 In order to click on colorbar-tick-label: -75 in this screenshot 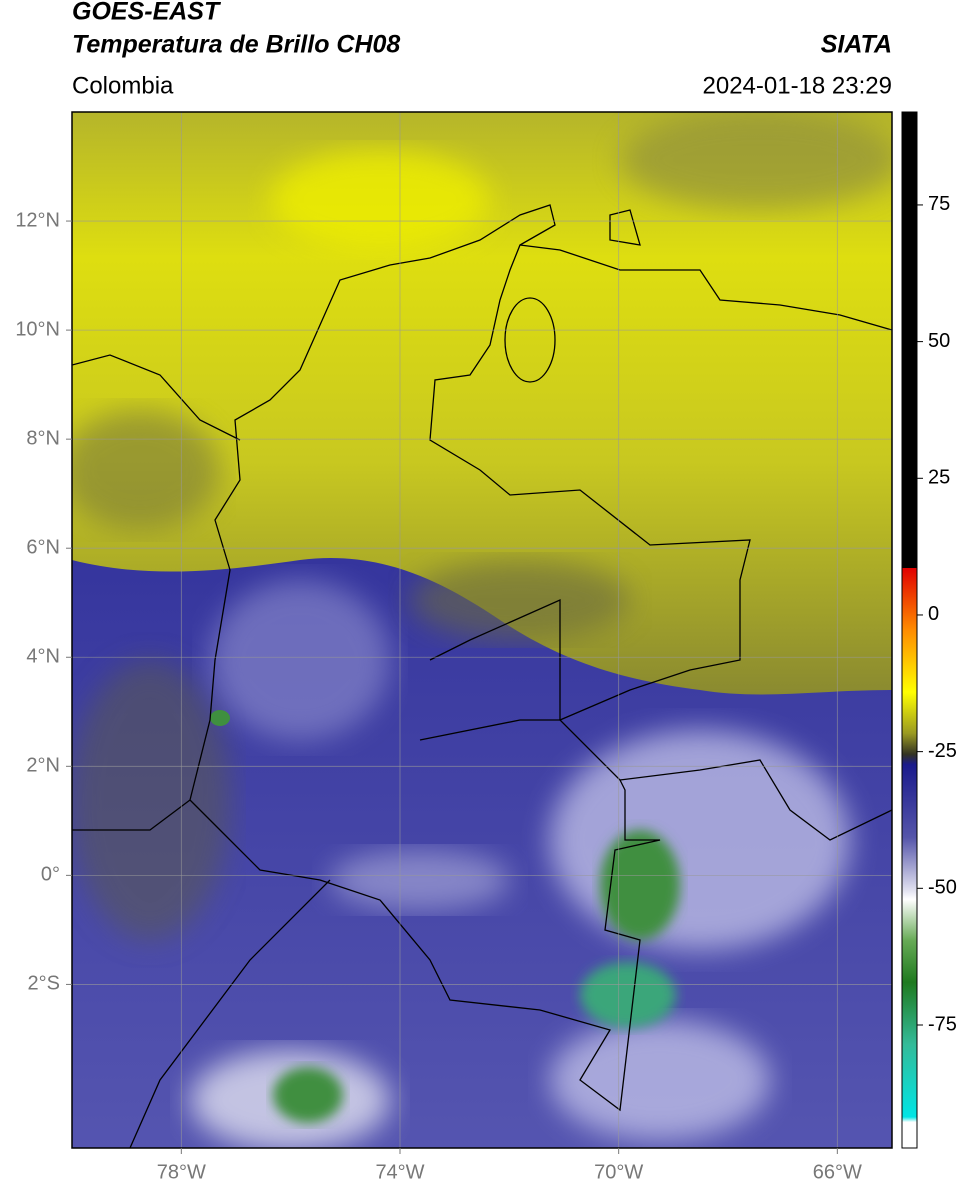, I will do `click(942, 1024)`.